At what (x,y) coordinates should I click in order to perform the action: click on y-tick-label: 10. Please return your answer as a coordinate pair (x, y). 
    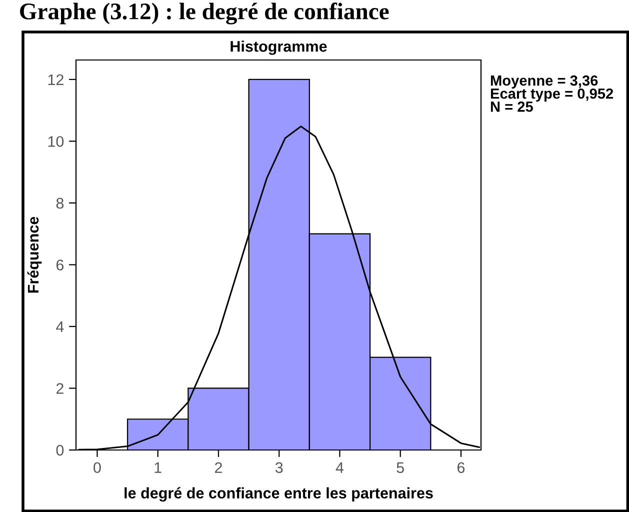
    Looking at the image, I should click on (56, 141).